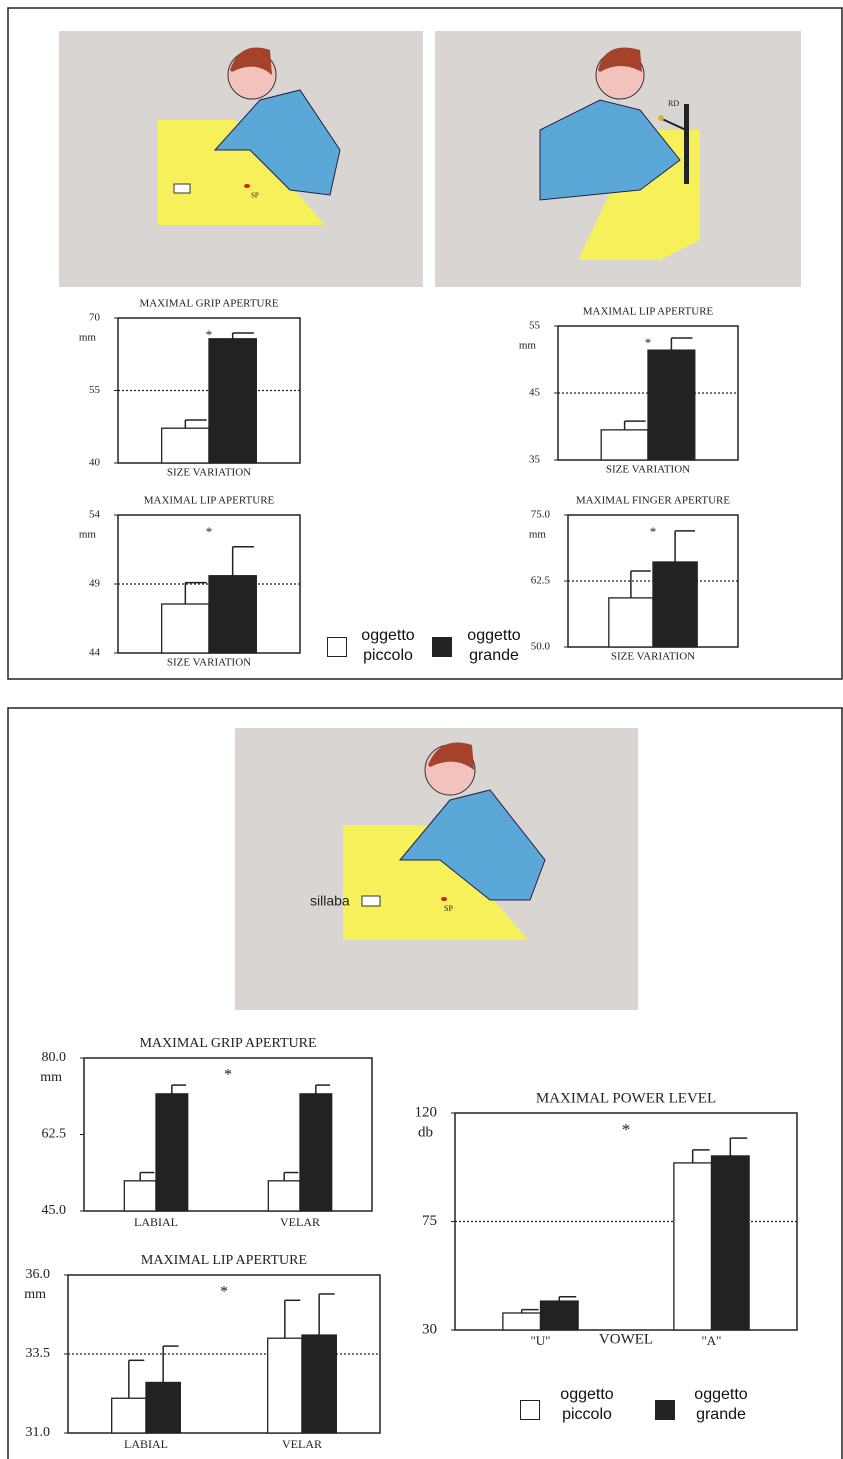 The image size is (843, 1459). I want to click on y-tick-label: 30, so click(429, 1329).